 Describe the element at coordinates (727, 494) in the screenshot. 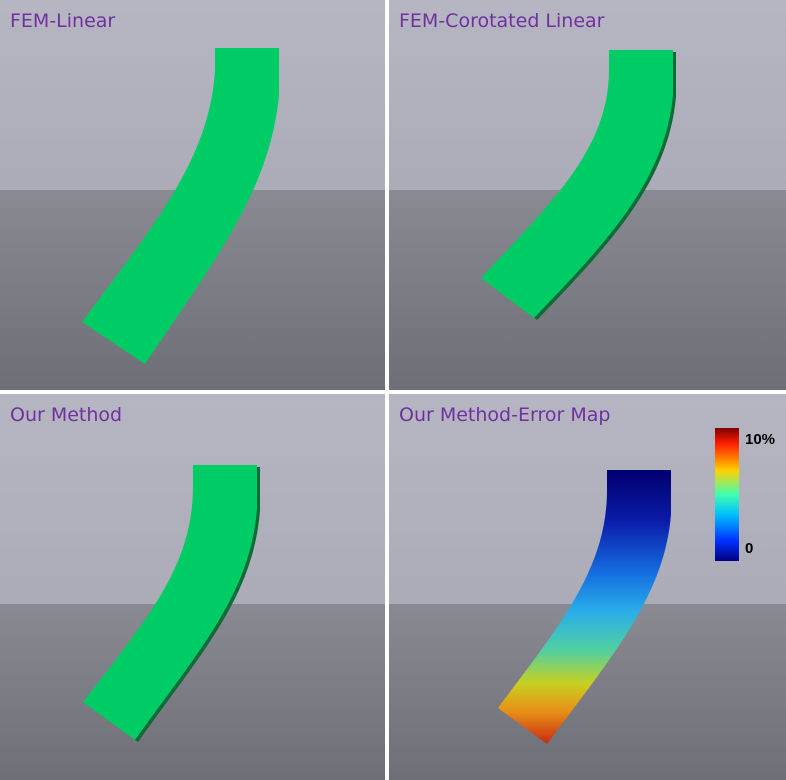

I see `error-colorbar` at that location.